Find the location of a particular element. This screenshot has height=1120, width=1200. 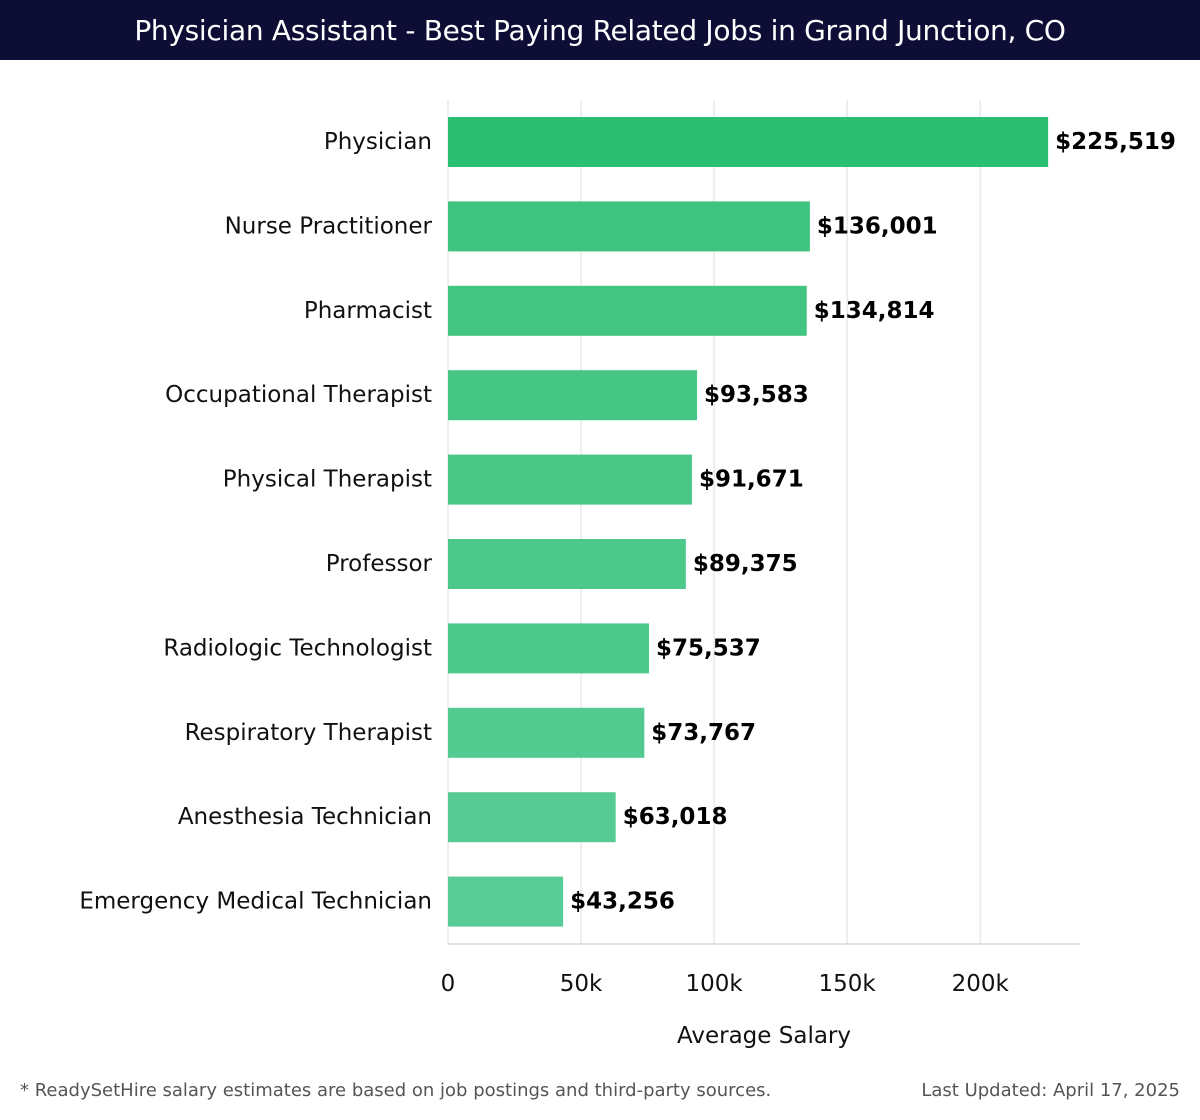

value-label-4: $91,671 is located at coordinates (751, 480).